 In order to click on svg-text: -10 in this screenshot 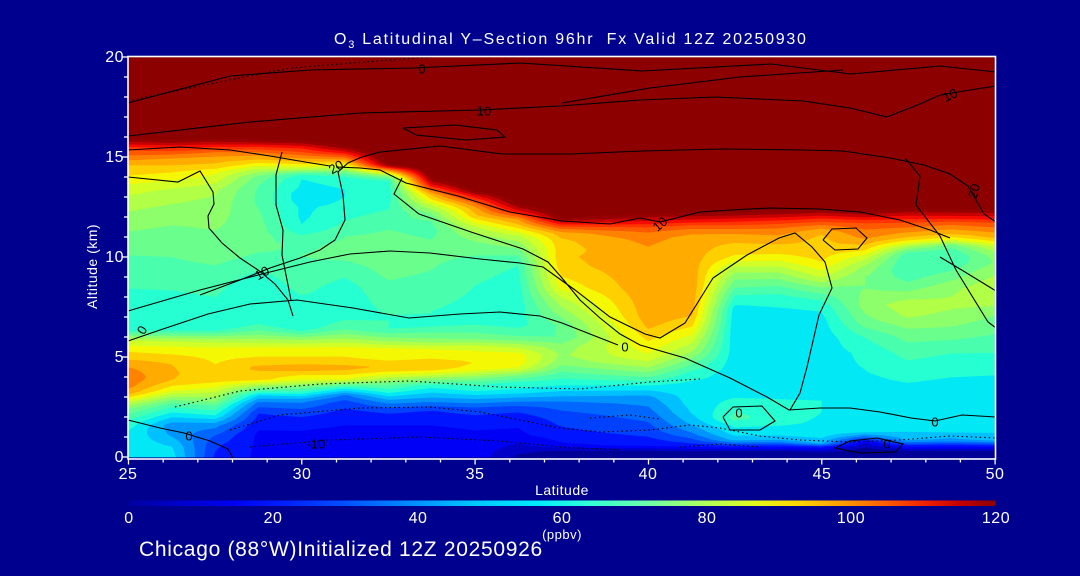, I will do `click(316, 444)`.